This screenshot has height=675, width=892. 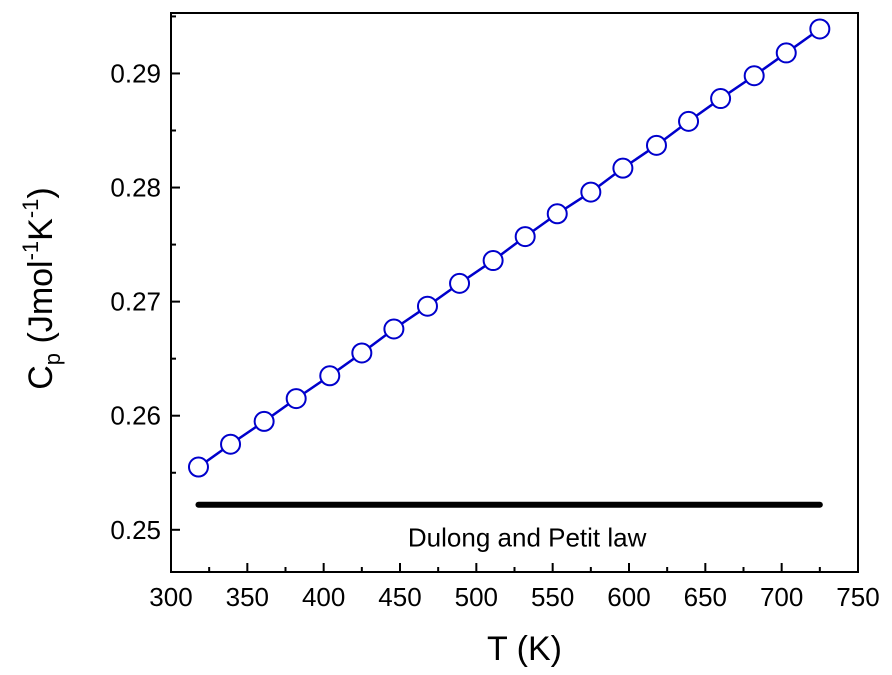 What do you see at coordinates (552, 597) in the screenshot?
I see `x-tick-label: 550` at bounding box center [552, 597].